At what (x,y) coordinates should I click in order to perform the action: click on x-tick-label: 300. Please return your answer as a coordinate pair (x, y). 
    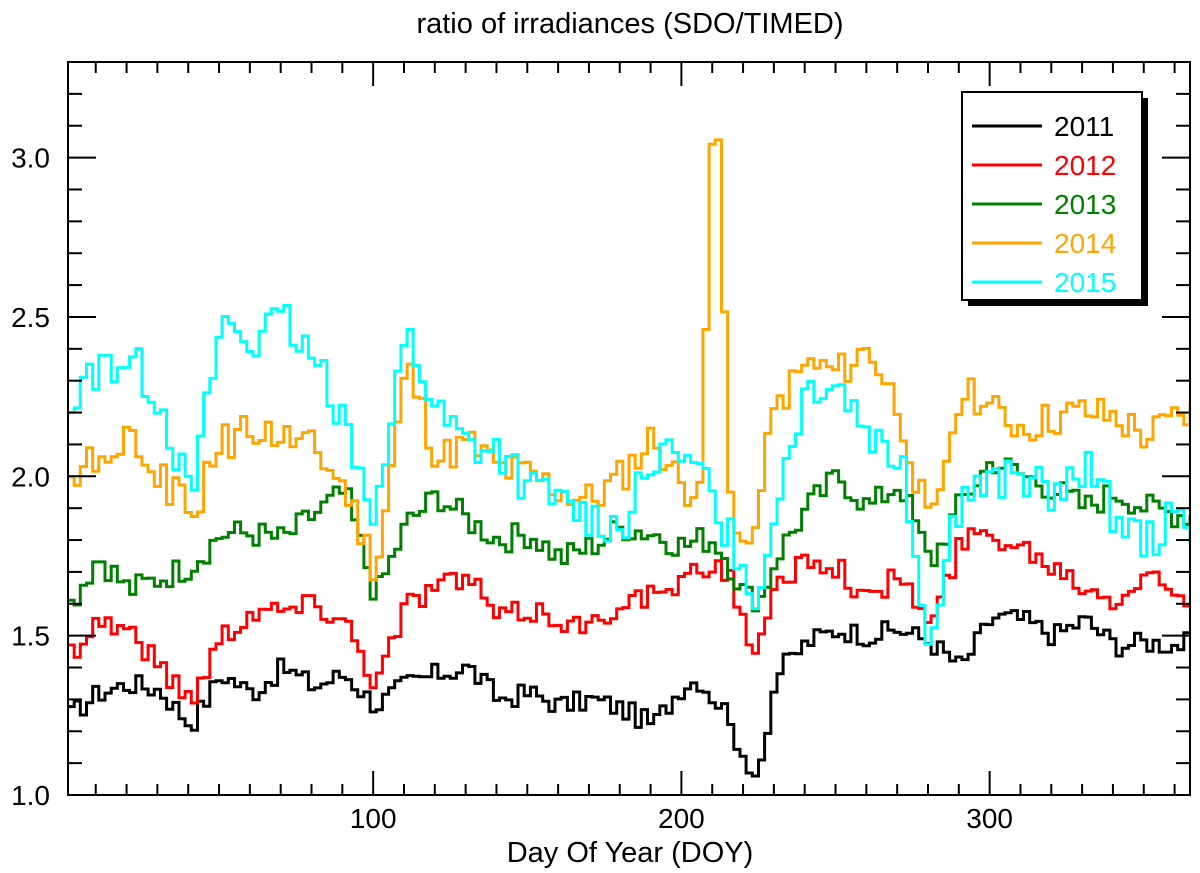
    Looking at the image, I should click on (989, 818).